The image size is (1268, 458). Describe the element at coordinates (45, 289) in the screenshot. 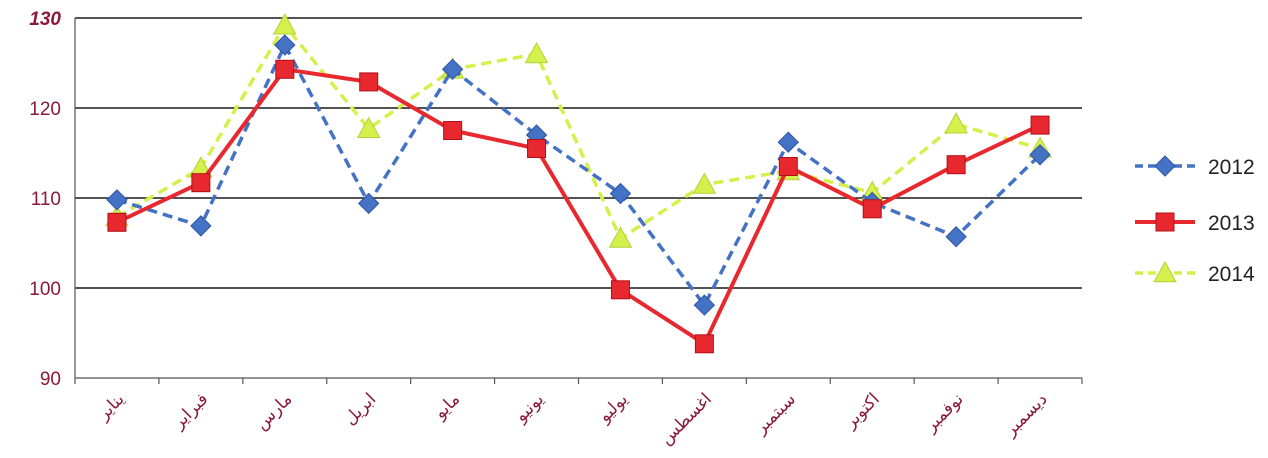

I see `y-tick-label: 100` at that location.